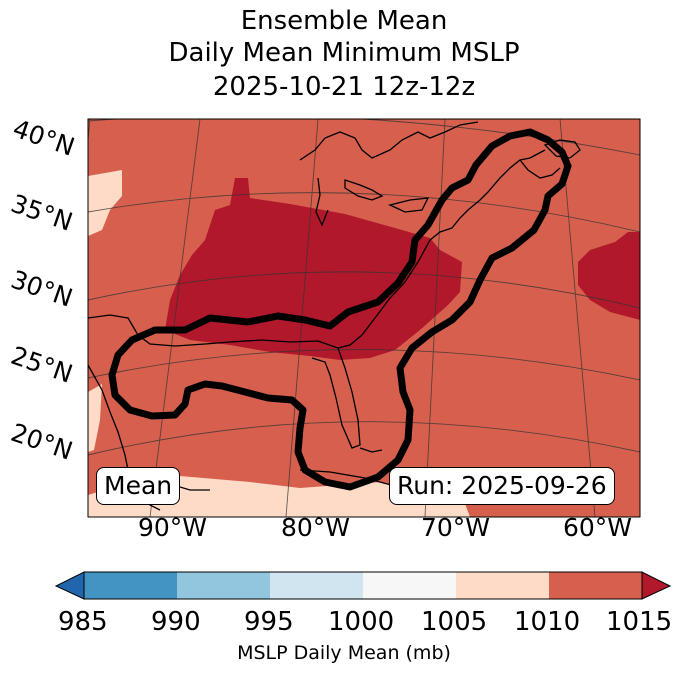  Describe the element at coordinates (639, 622) in the screenshot. I see `colorbar-tick-1015: 1015` at that location.